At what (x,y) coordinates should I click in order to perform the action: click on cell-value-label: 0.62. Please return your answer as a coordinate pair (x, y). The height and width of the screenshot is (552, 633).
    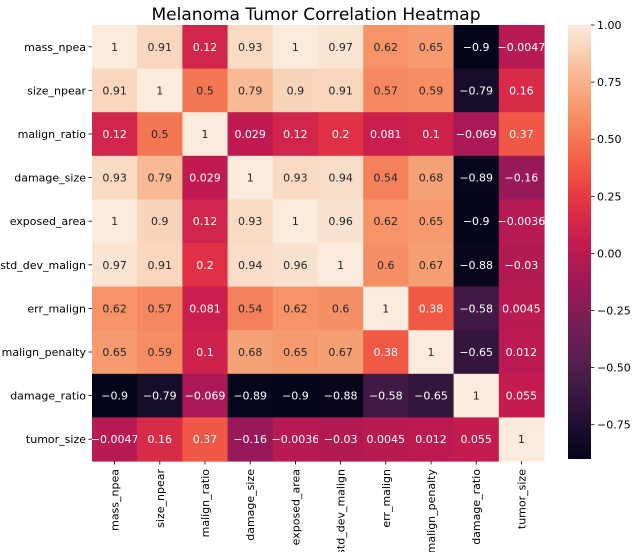
    Looking at the image, I should click on (386, 221).